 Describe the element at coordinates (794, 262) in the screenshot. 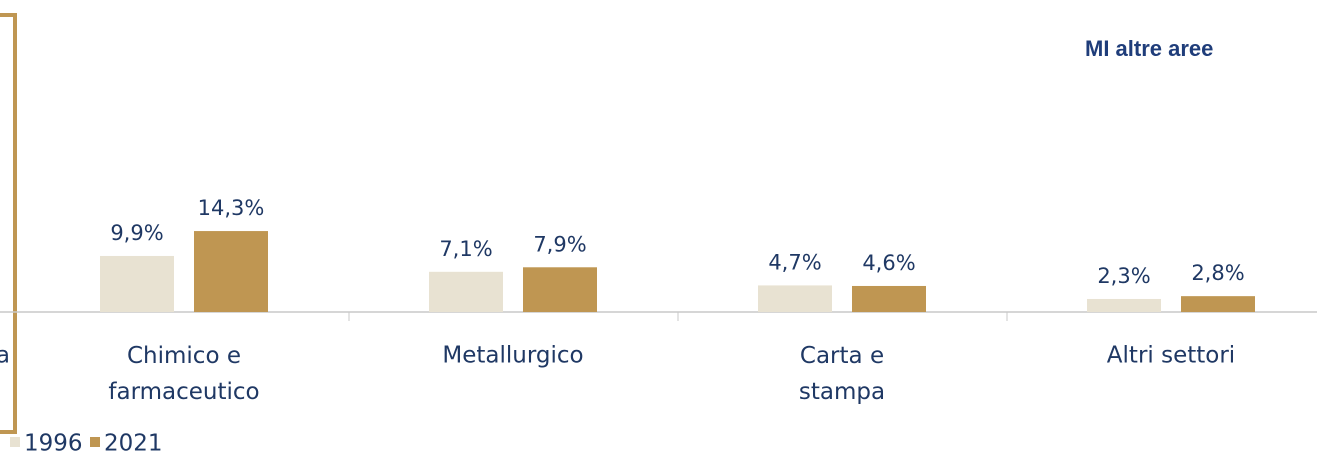

I see `value-label: 4,7%` at that location.